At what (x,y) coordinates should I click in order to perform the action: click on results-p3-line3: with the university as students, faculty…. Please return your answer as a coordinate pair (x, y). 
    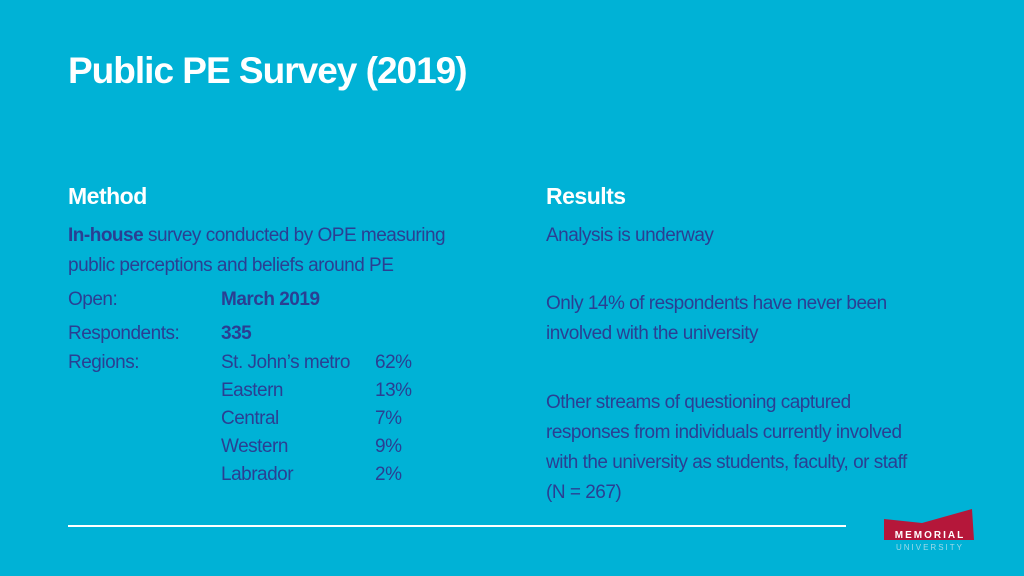
    Looking at the image, I should click on (726, 462).